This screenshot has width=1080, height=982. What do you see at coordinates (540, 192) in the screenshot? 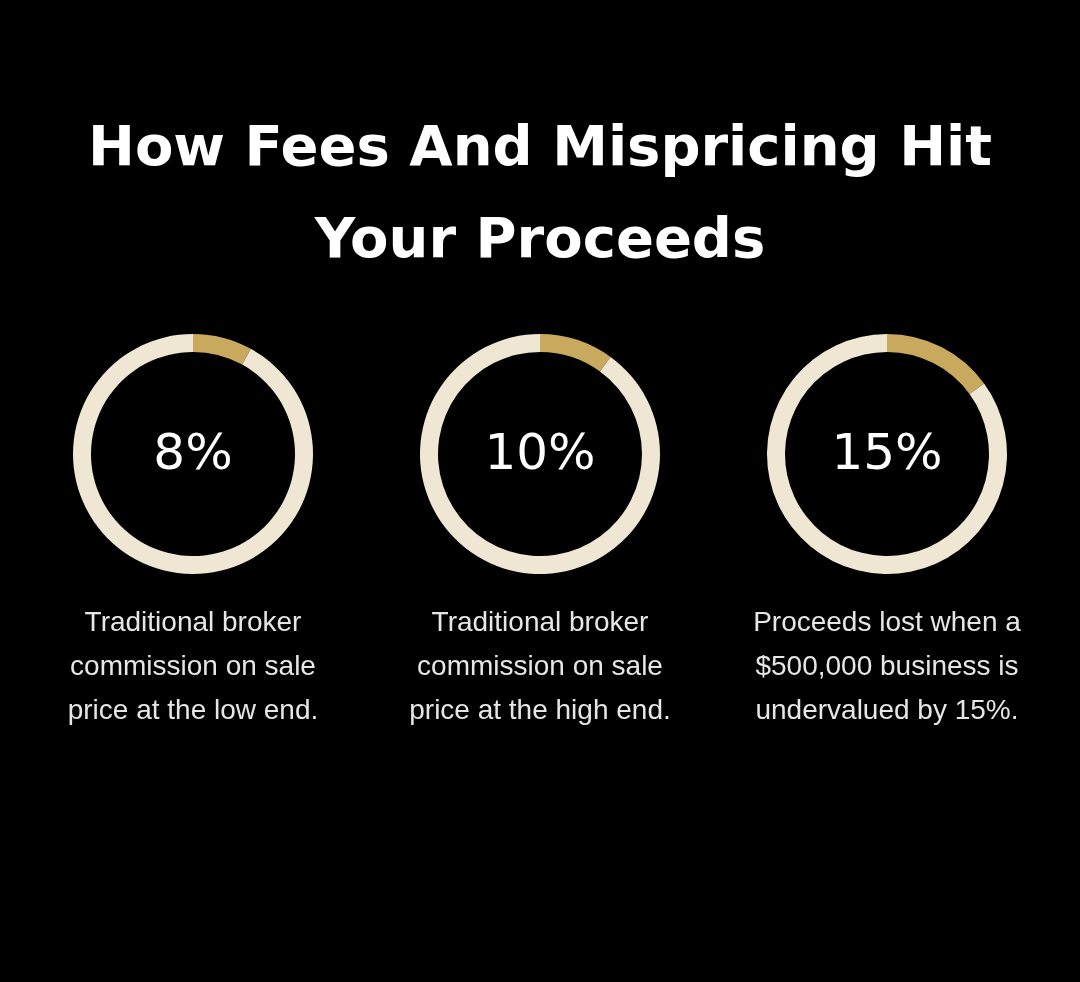
I see `text: How Fees And Mispricing Hit Your Proceeds` at bounding box center [540, 192].